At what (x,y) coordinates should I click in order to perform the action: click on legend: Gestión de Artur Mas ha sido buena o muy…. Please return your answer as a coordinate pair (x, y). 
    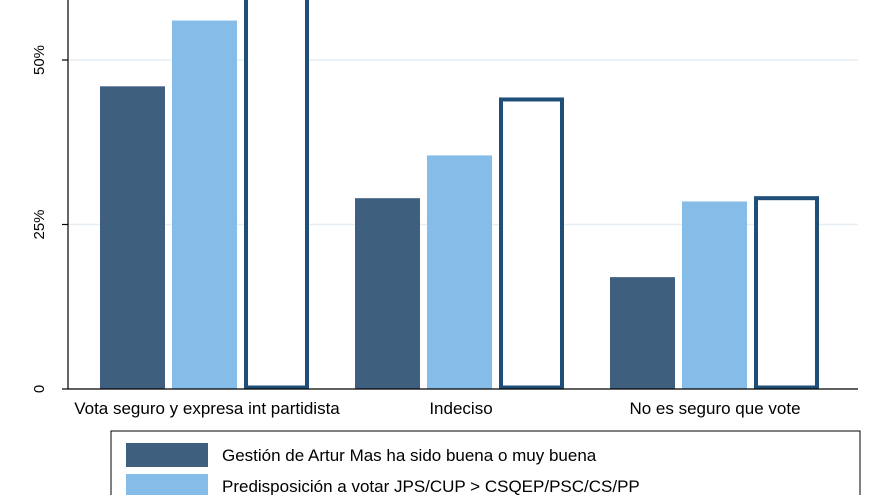
    Looking at the image, I should click on (485, 462).